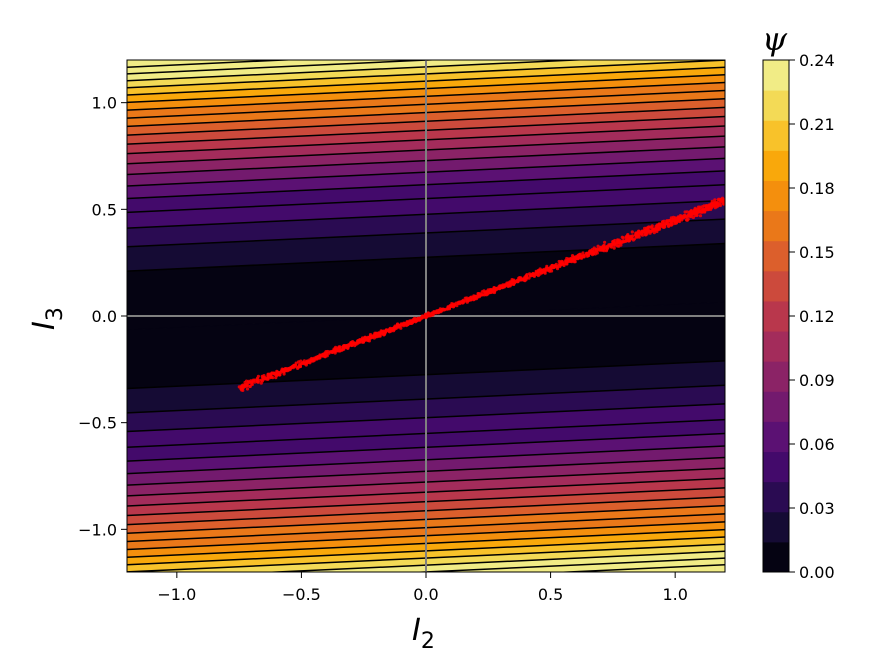 The width and height of the screenshot is (896, 672). Describe the element at coordinates (817, 508) in the screenshot. I see `colorbar-tick-label: 0.03` at that location.